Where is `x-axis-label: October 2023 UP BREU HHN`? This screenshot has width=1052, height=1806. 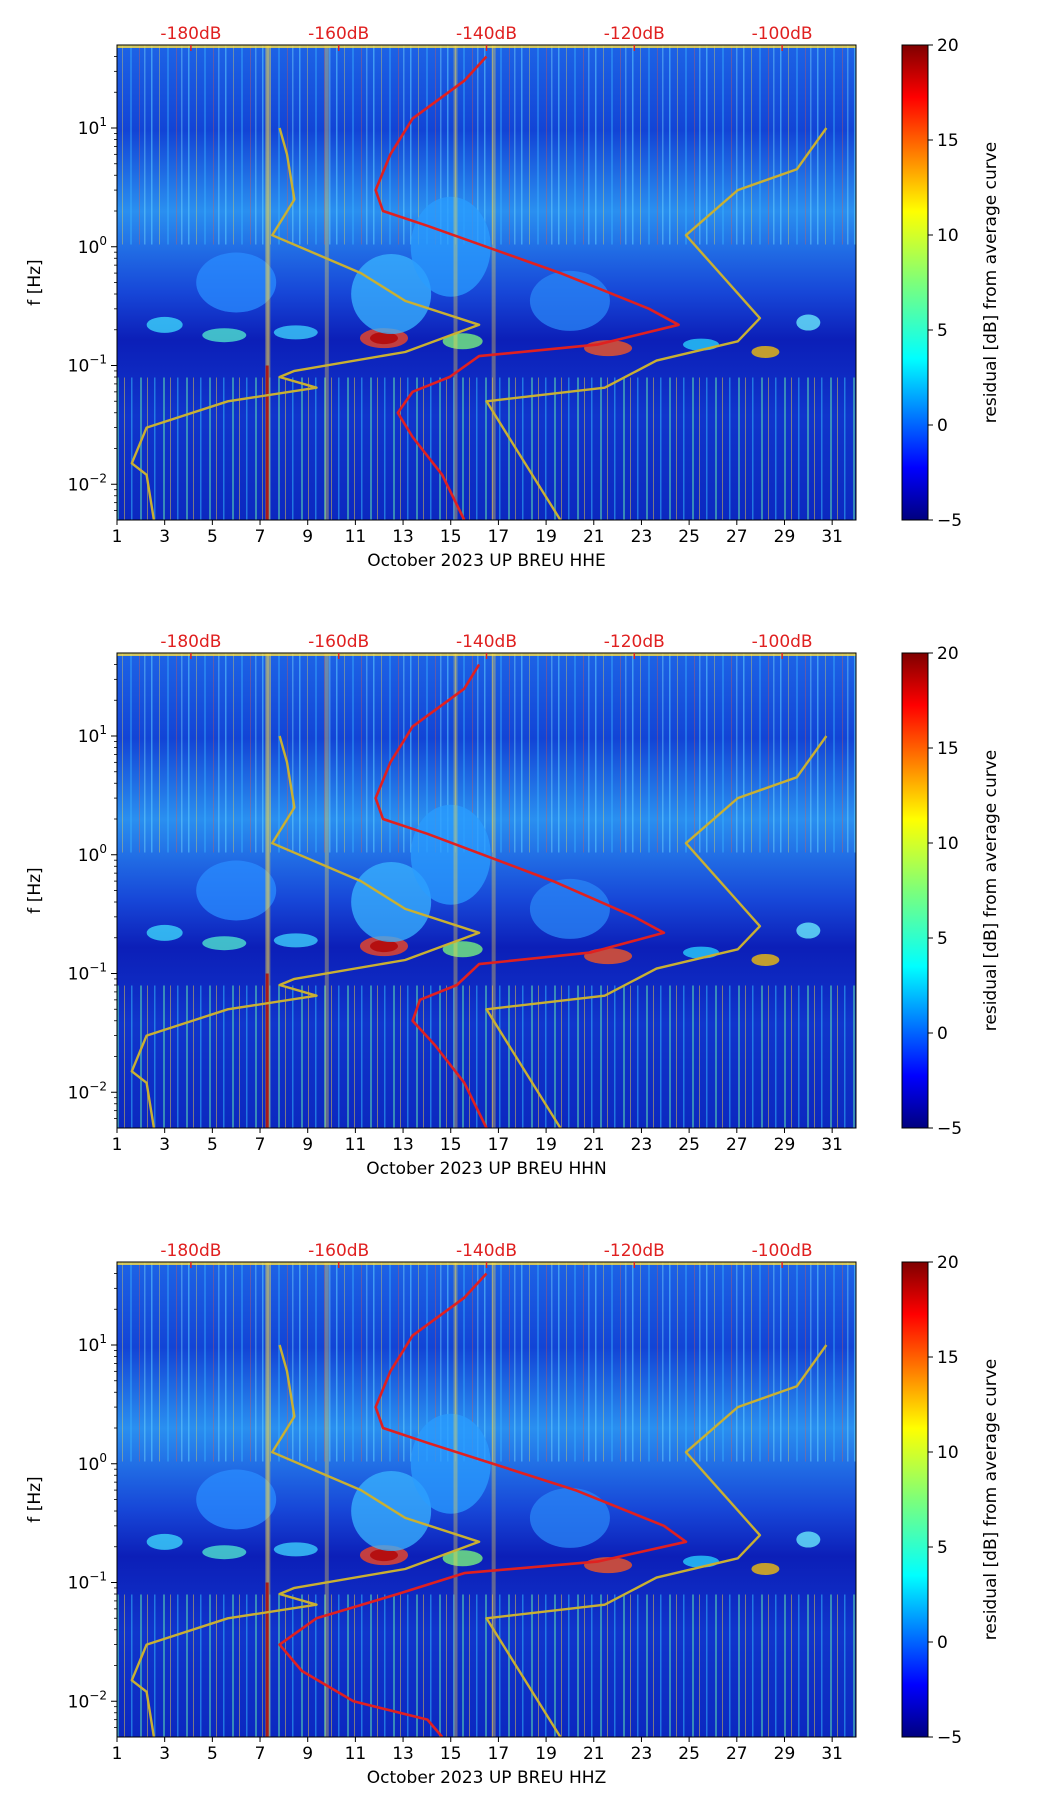
x-axis-label: October 2023 UP BREU HHN is located at coordinates (486, 1169).